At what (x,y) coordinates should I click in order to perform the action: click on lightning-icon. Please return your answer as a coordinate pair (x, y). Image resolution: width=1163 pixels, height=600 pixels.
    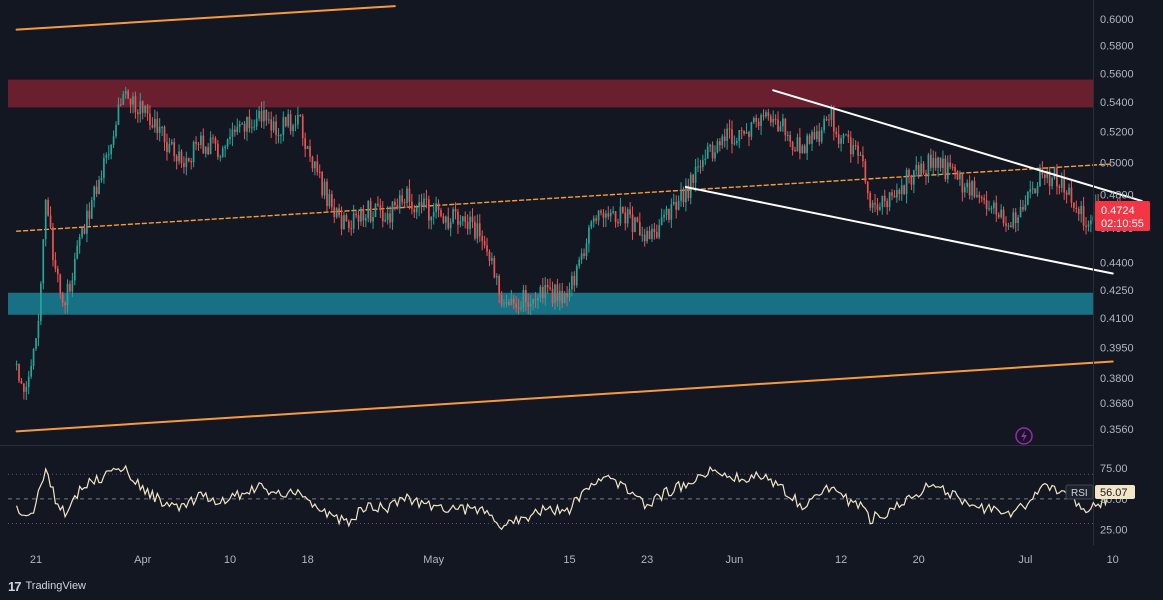
    Looking at the image, I should click on (1024, 436).